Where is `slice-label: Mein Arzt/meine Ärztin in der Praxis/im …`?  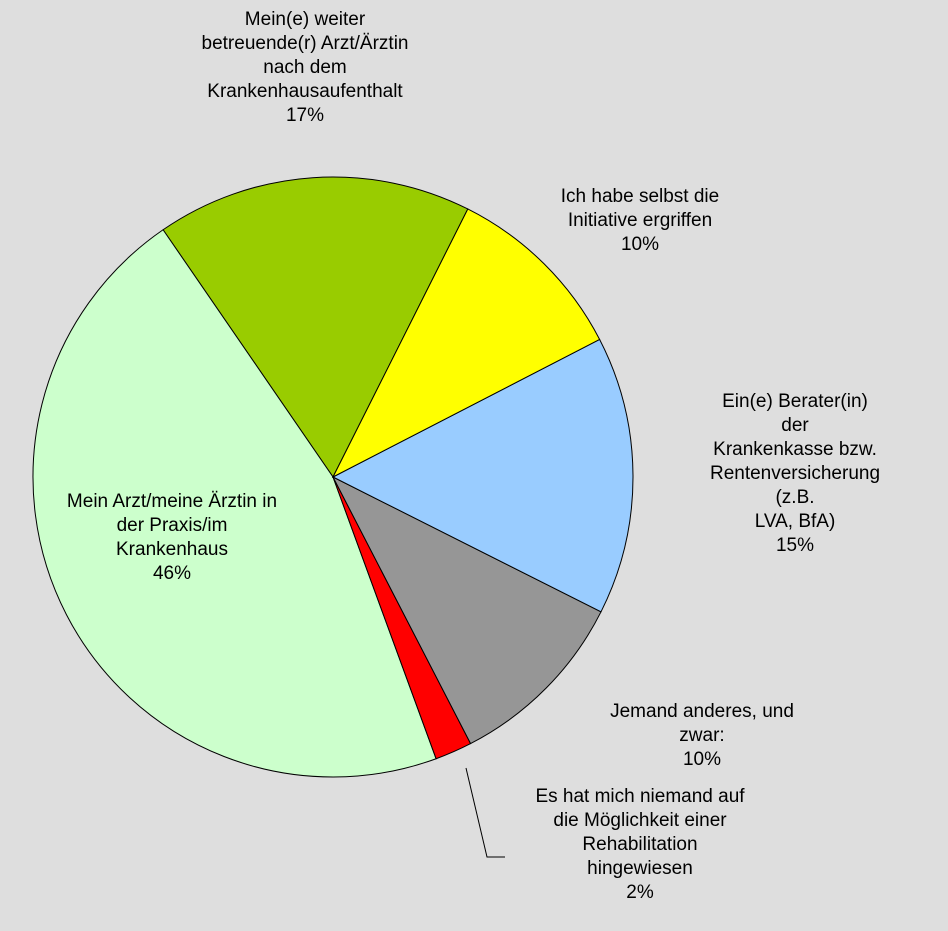
slice-label: Mein Arzt/meine Ärztin in der Praxis/im … is located at coordinates (172, 538).